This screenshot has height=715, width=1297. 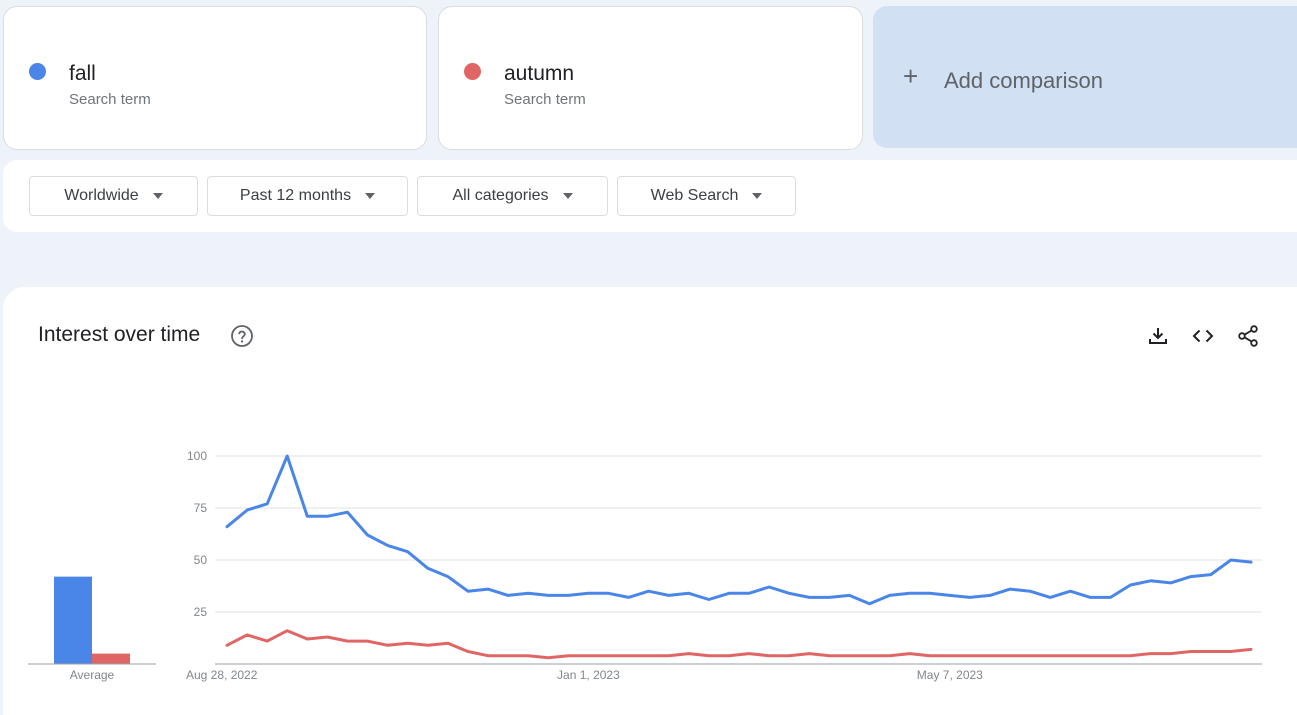 What do you see at coordinates (1203, 336) in the screenshot?
I see `embed-code-icon` at bounding box center [1203, 336].